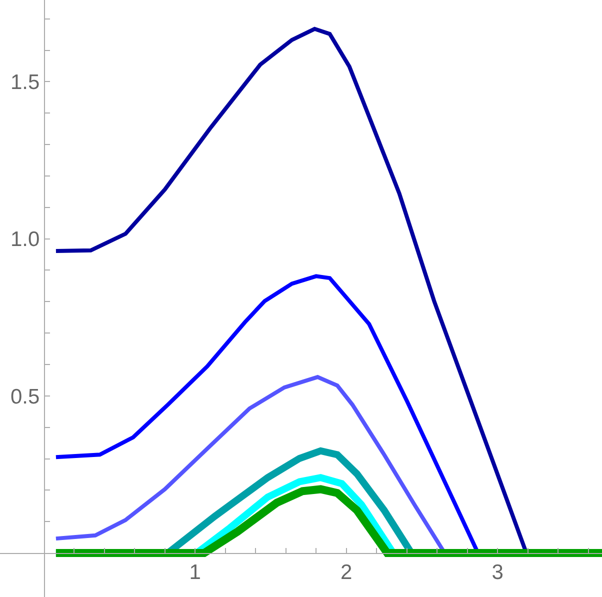  I want to click on x-tick-label: 1, so click(195, 572).